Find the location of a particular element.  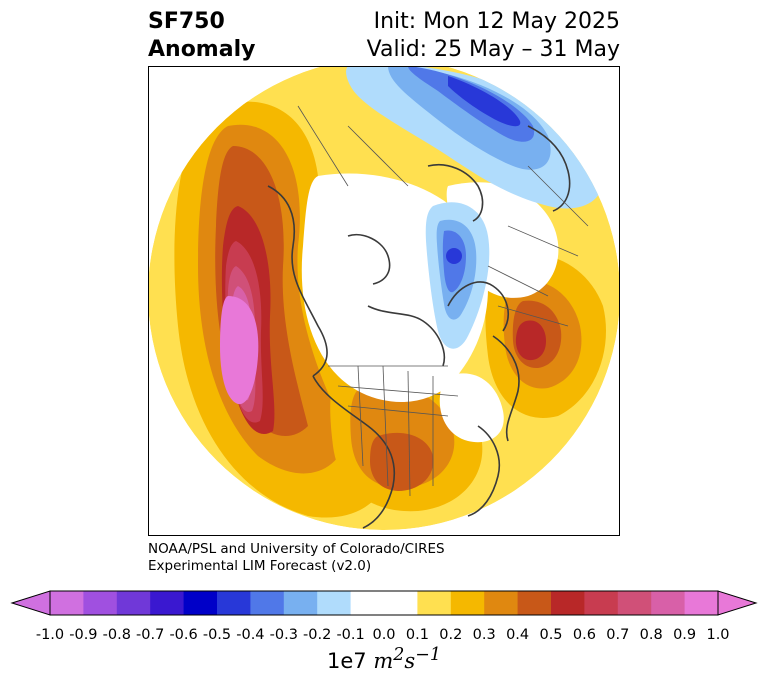

colorbar-cells is located at coordinates (384, 603).